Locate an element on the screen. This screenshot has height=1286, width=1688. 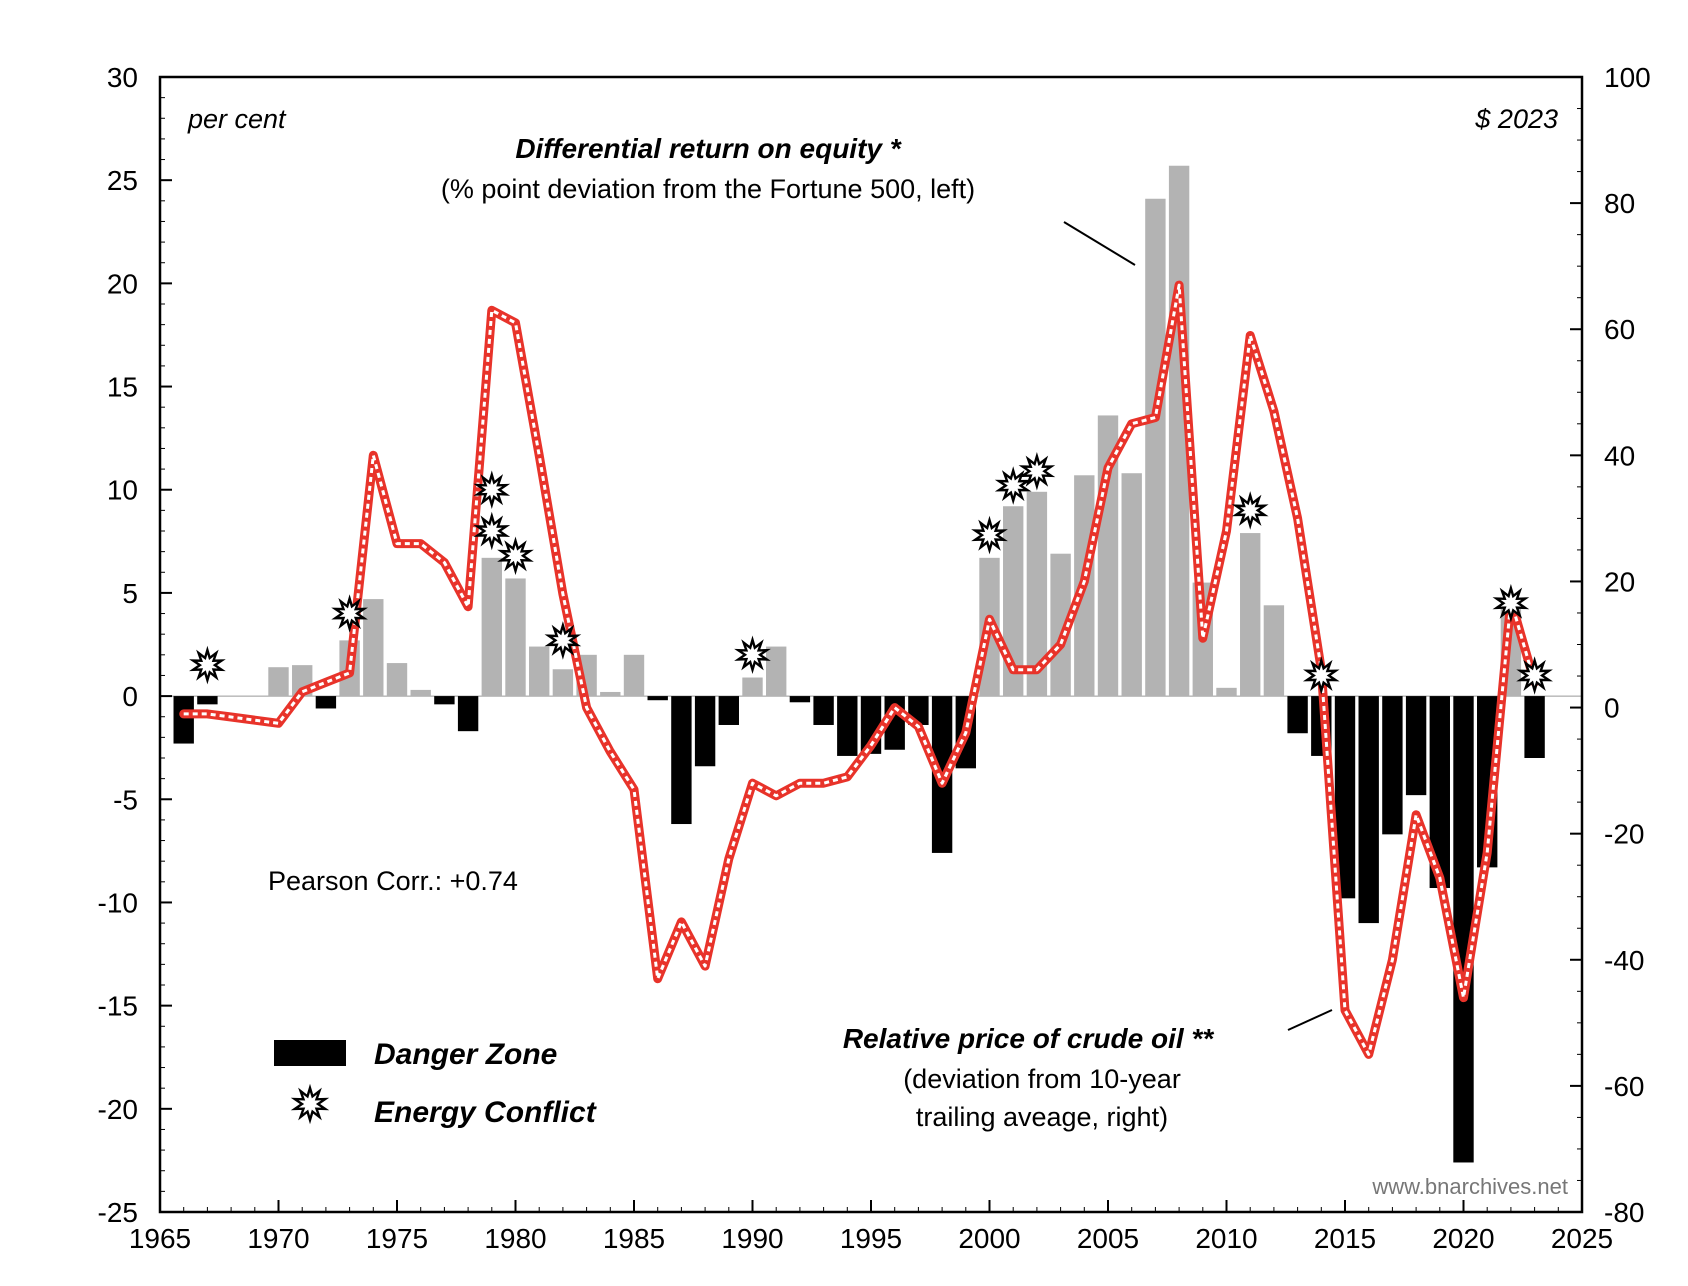
y-left-tick-label-5: 5 is located at coordinates (130, 593).